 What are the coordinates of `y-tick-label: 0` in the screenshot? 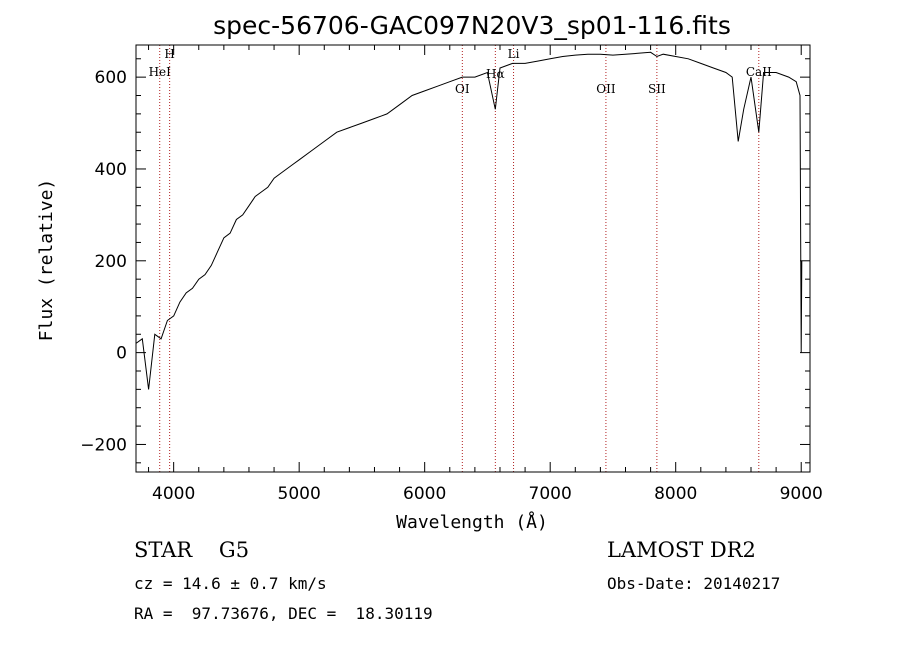 It's located at (121, 354).